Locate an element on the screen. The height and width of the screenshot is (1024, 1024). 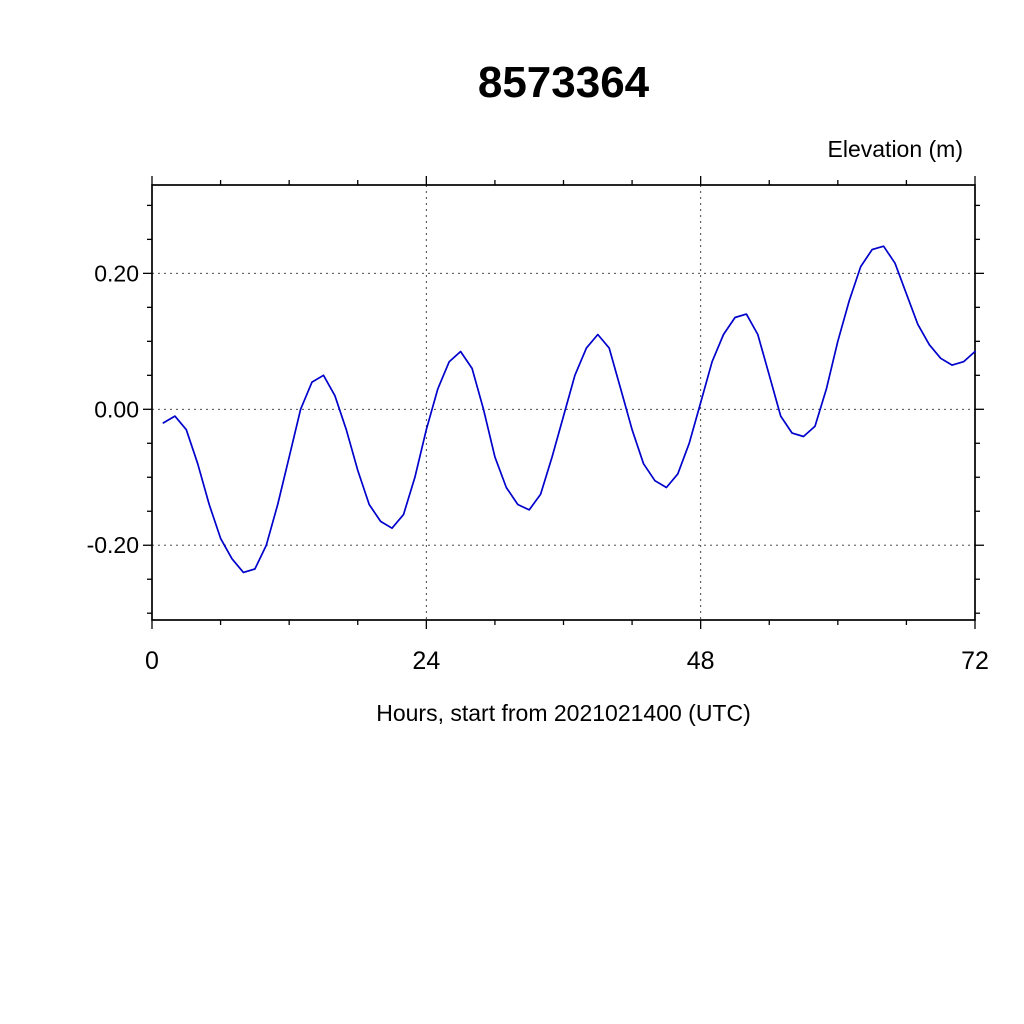
x-axis-title: Hours, start from 2021021400 (UTC) is located at coordinates (563, 713).